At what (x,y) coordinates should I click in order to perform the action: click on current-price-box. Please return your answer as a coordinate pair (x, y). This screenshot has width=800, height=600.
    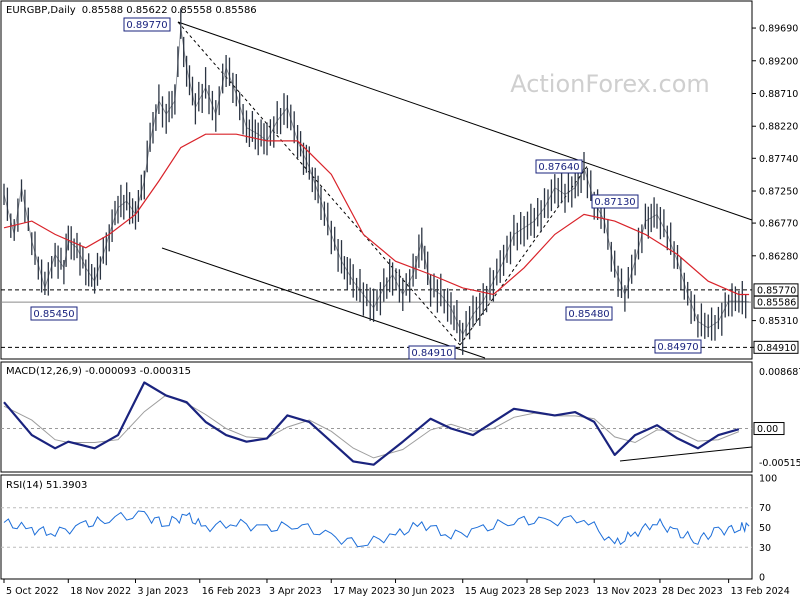
    Looking at the image, I should click on (776, 302).